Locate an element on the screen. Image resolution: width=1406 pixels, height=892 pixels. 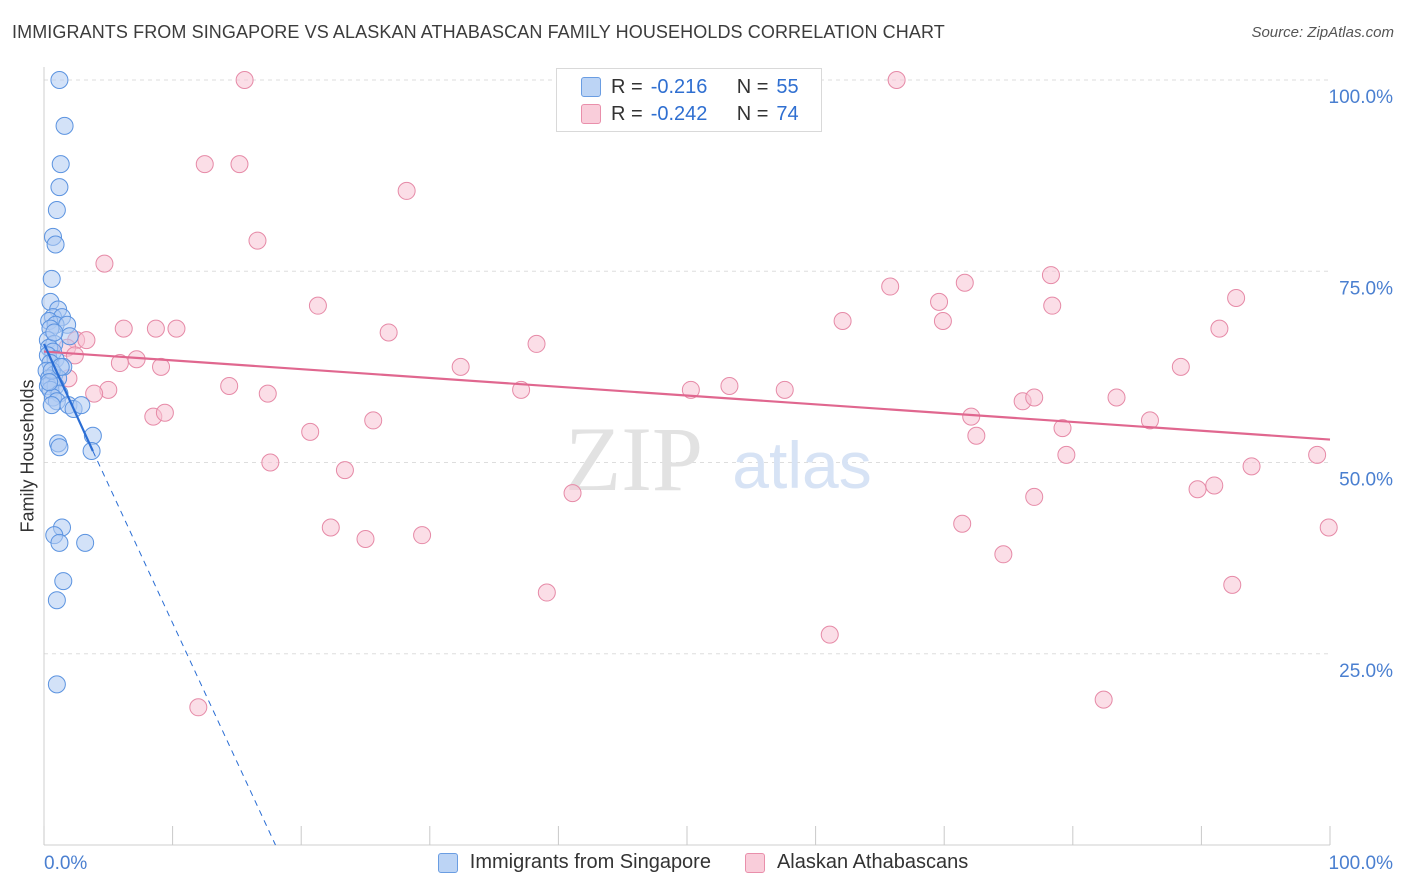
singapore-trend-extension is located at coordinates (184, 648).